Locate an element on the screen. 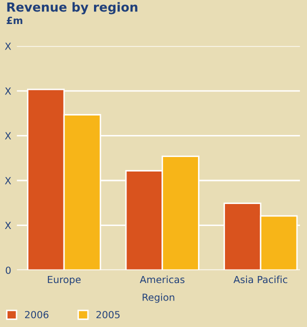  x-tick-label: Americas is located at coordinates (162, 280).